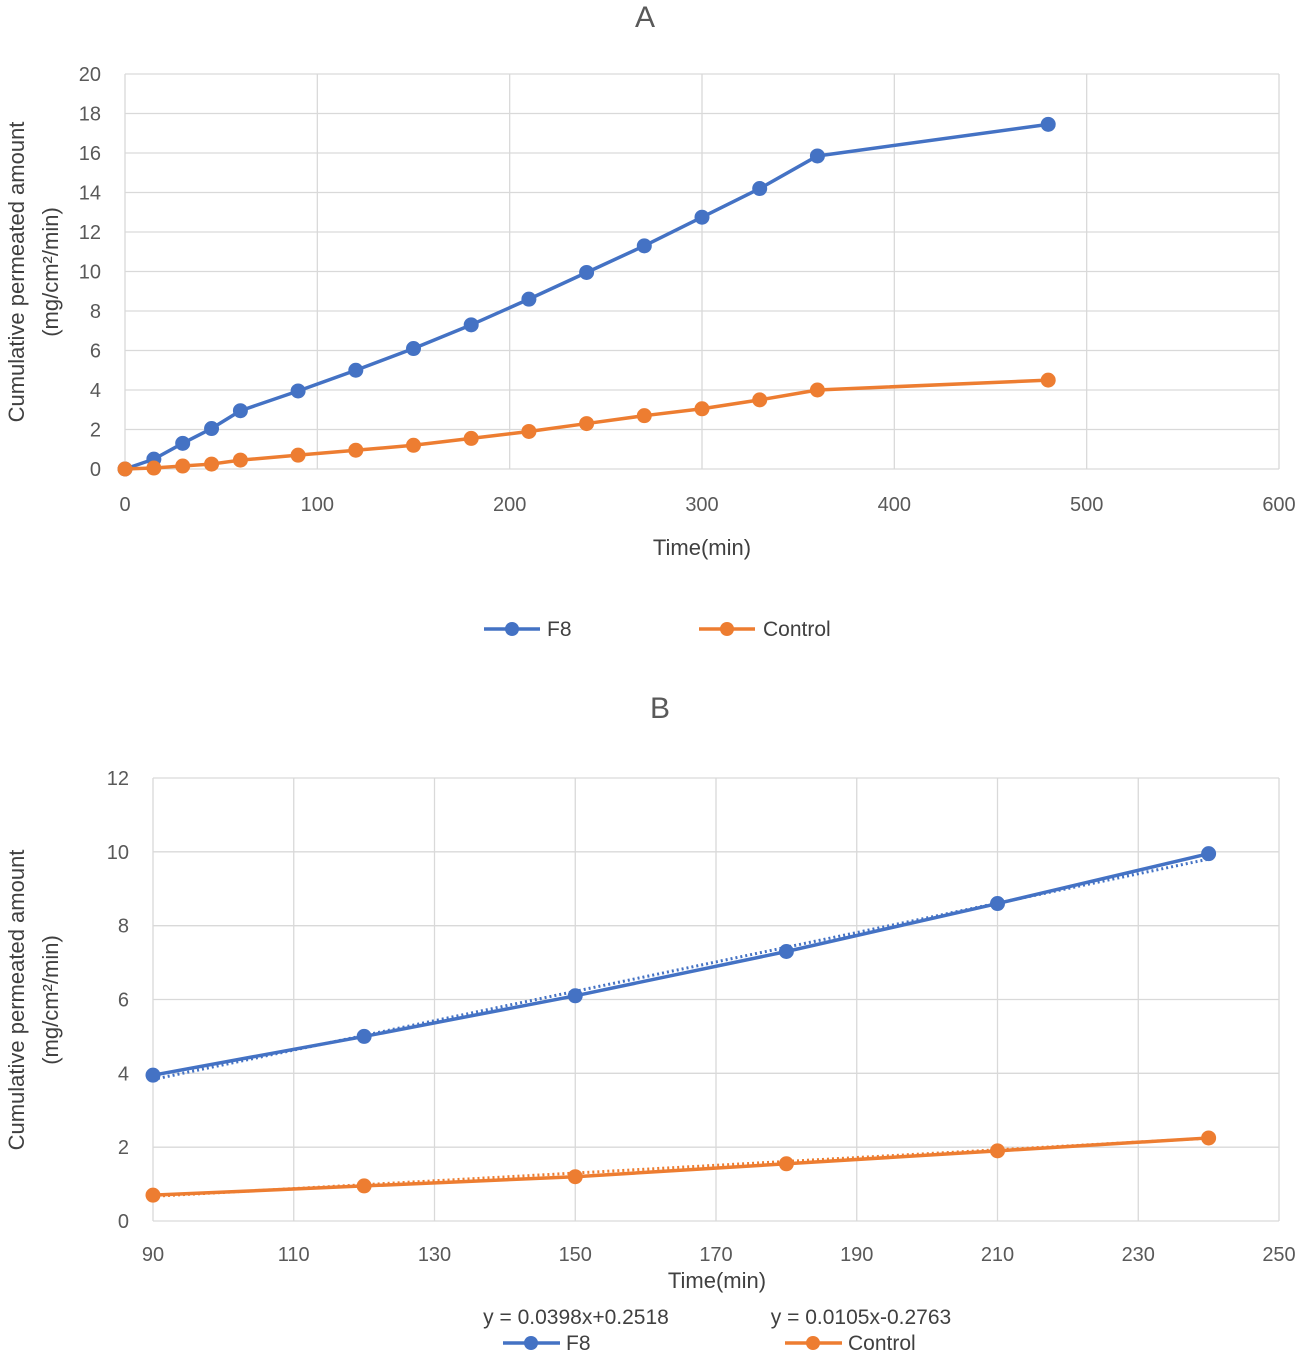 Image resolution: width=1299 pixels, height=1357 pixels. I want to click on x-tick-label: 170, so click(715, 1255).